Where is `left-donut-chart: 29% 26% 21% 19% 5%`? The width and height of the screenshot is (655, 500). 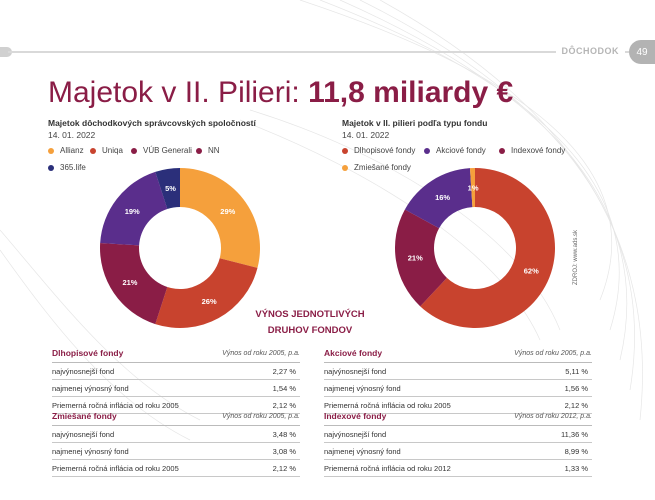
left-donut-chart: 29% 26% 21% 19% 5% is located at coordinates (180, 248).